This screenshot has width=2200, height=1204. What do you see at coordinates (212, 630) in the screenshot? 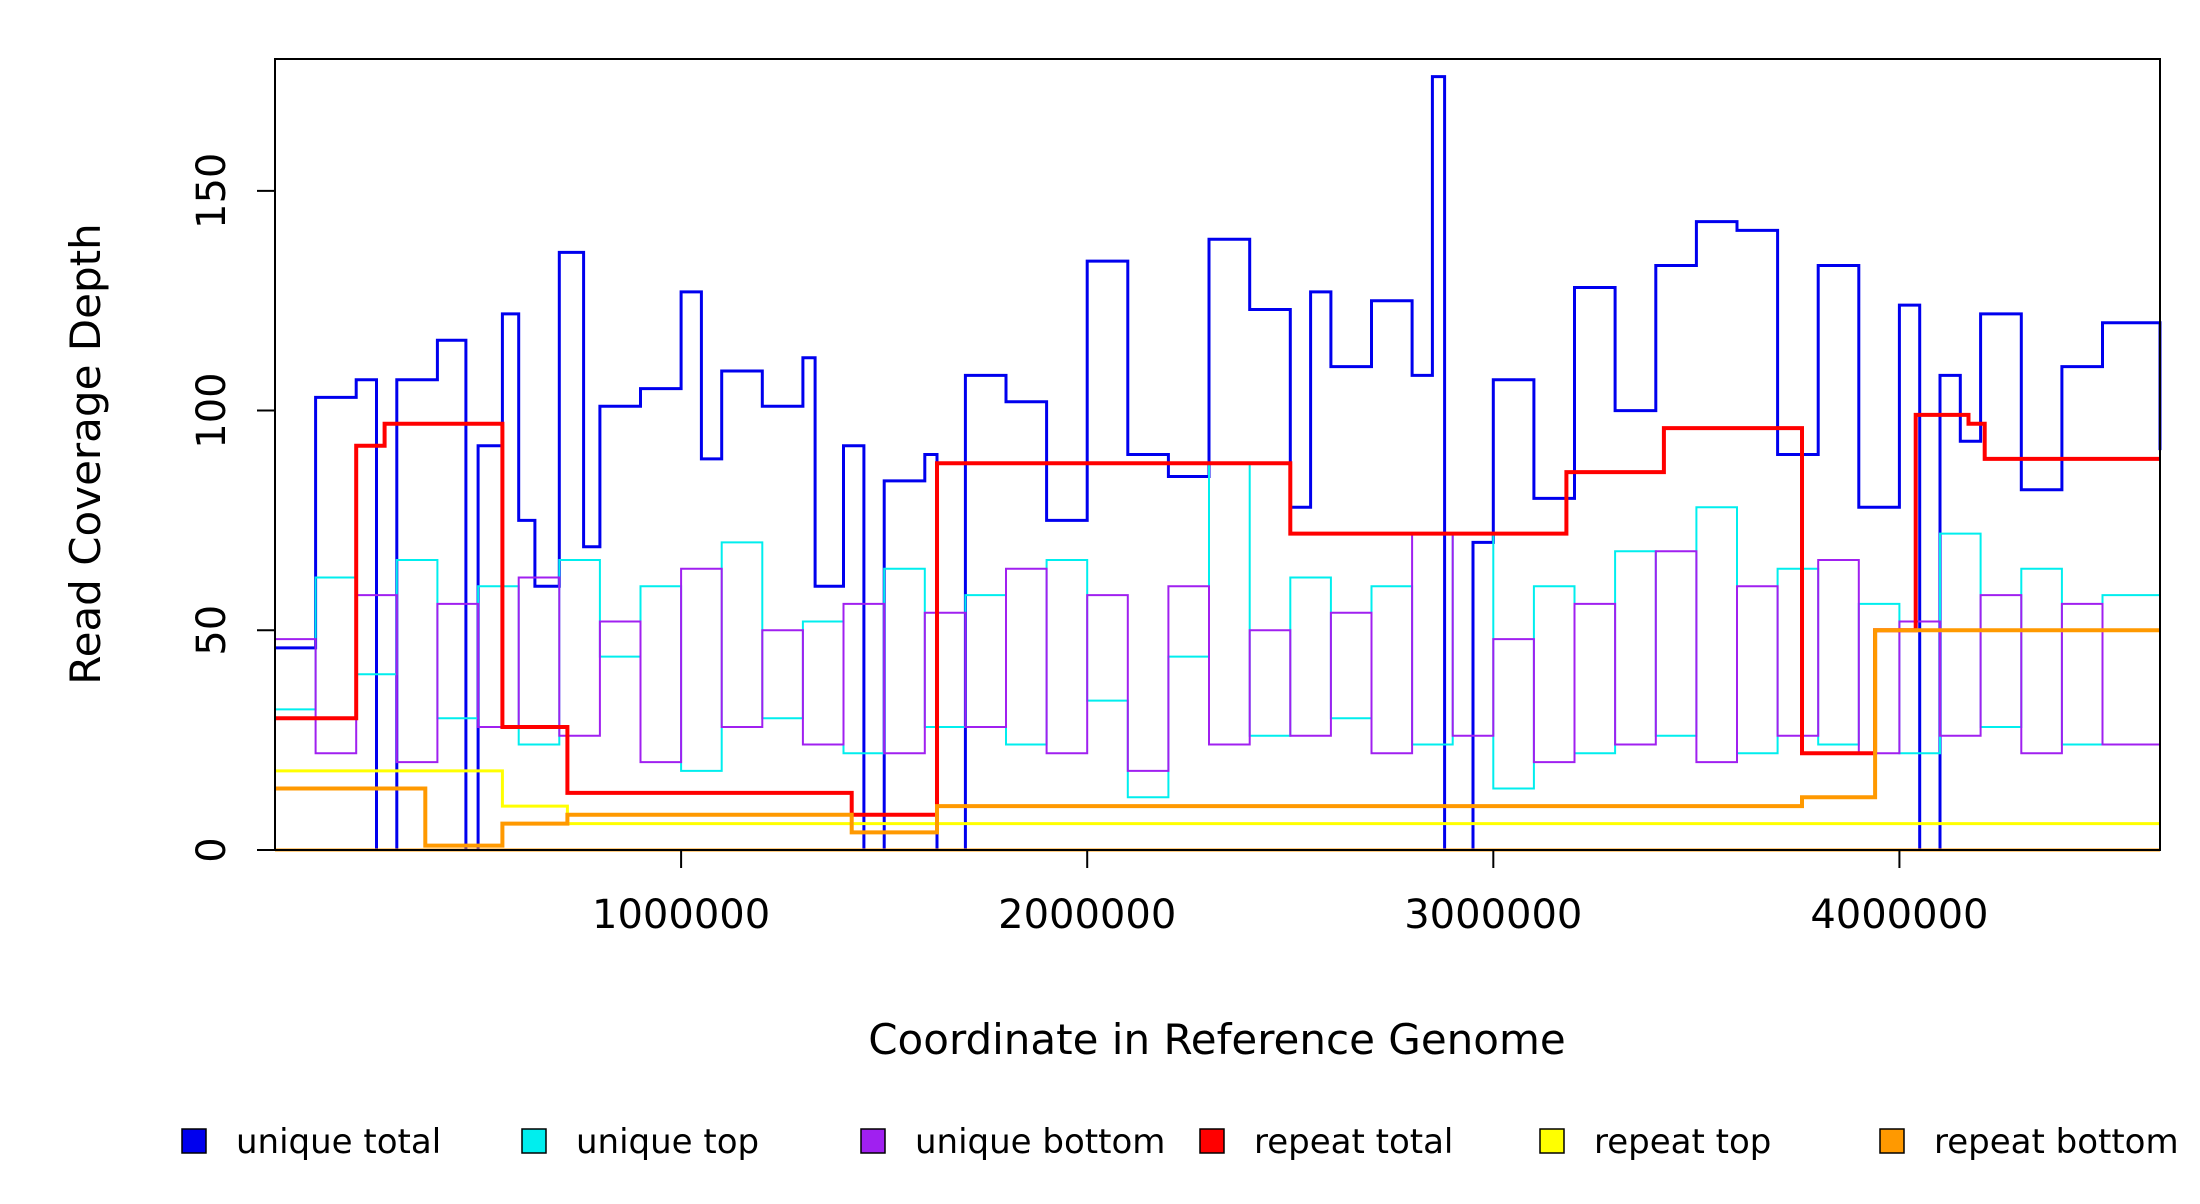
I see `y-tick-label: 50` at bounding box center [212, 630].